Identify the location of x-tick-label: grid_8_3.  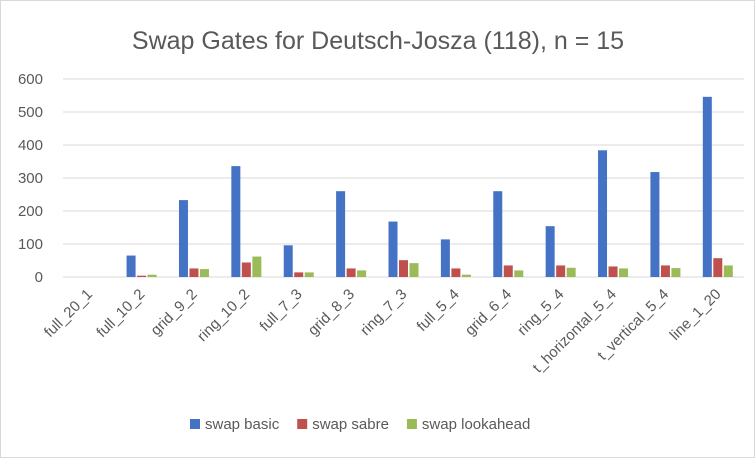
(331, 312).